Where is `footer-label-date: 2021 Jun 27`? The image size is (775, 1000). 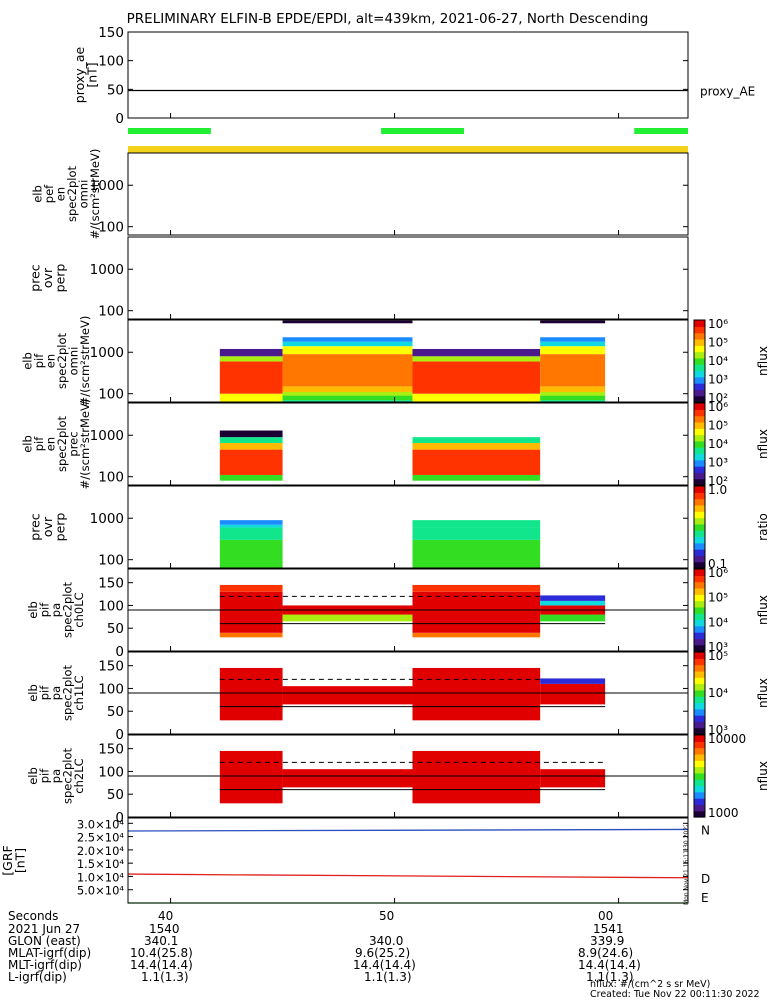 footer-label-date: 2021 Jun 27 is located at coordinates (44, 929).